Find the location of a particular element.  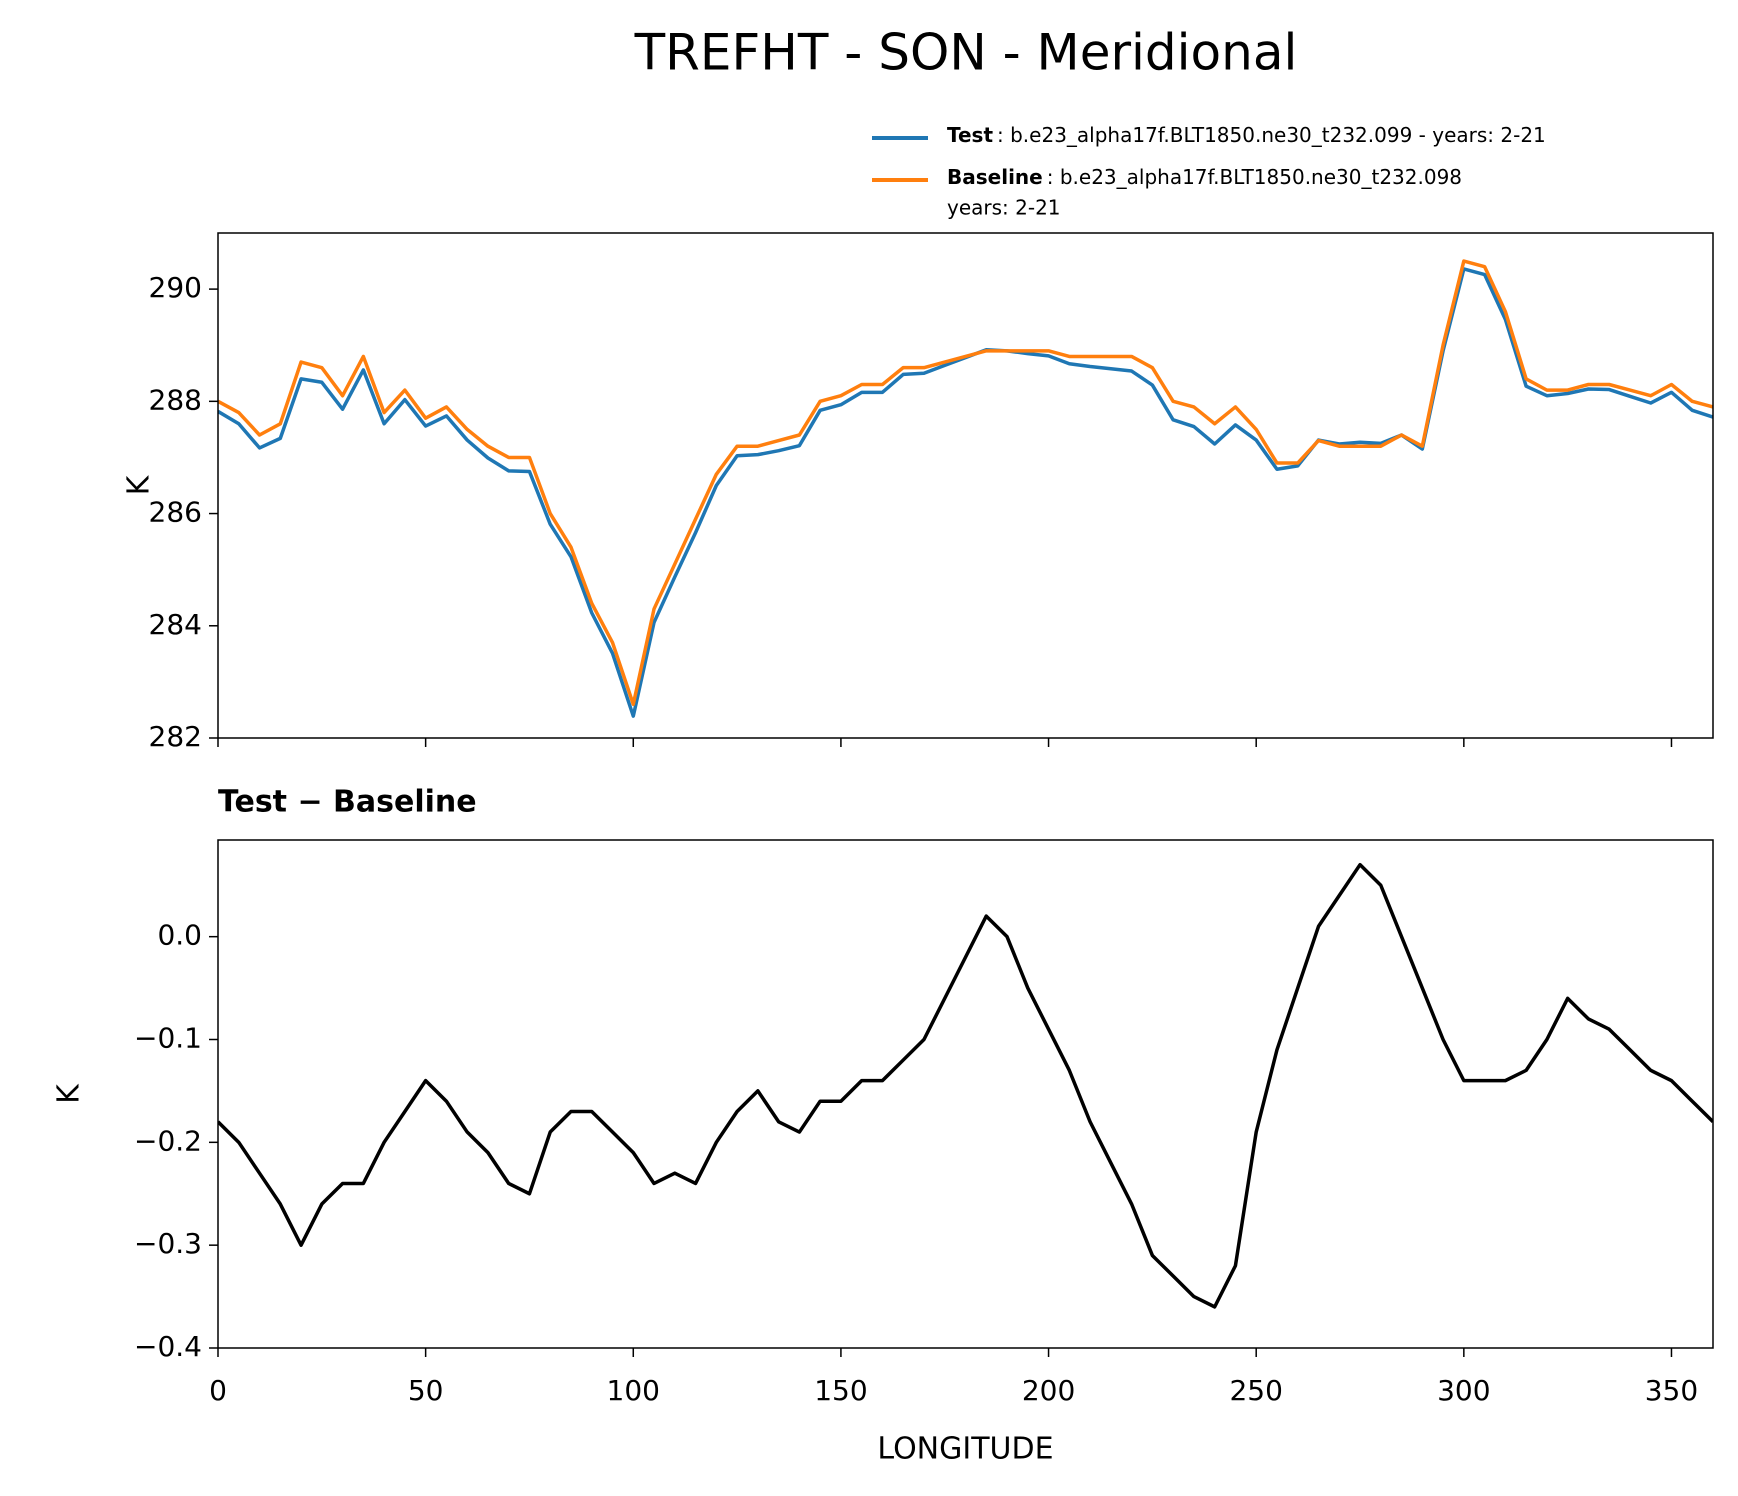

legend-text: : b.e23_alpha17f.BLT1850.ne30_t232.098 is located at coordinates (1254, 177).